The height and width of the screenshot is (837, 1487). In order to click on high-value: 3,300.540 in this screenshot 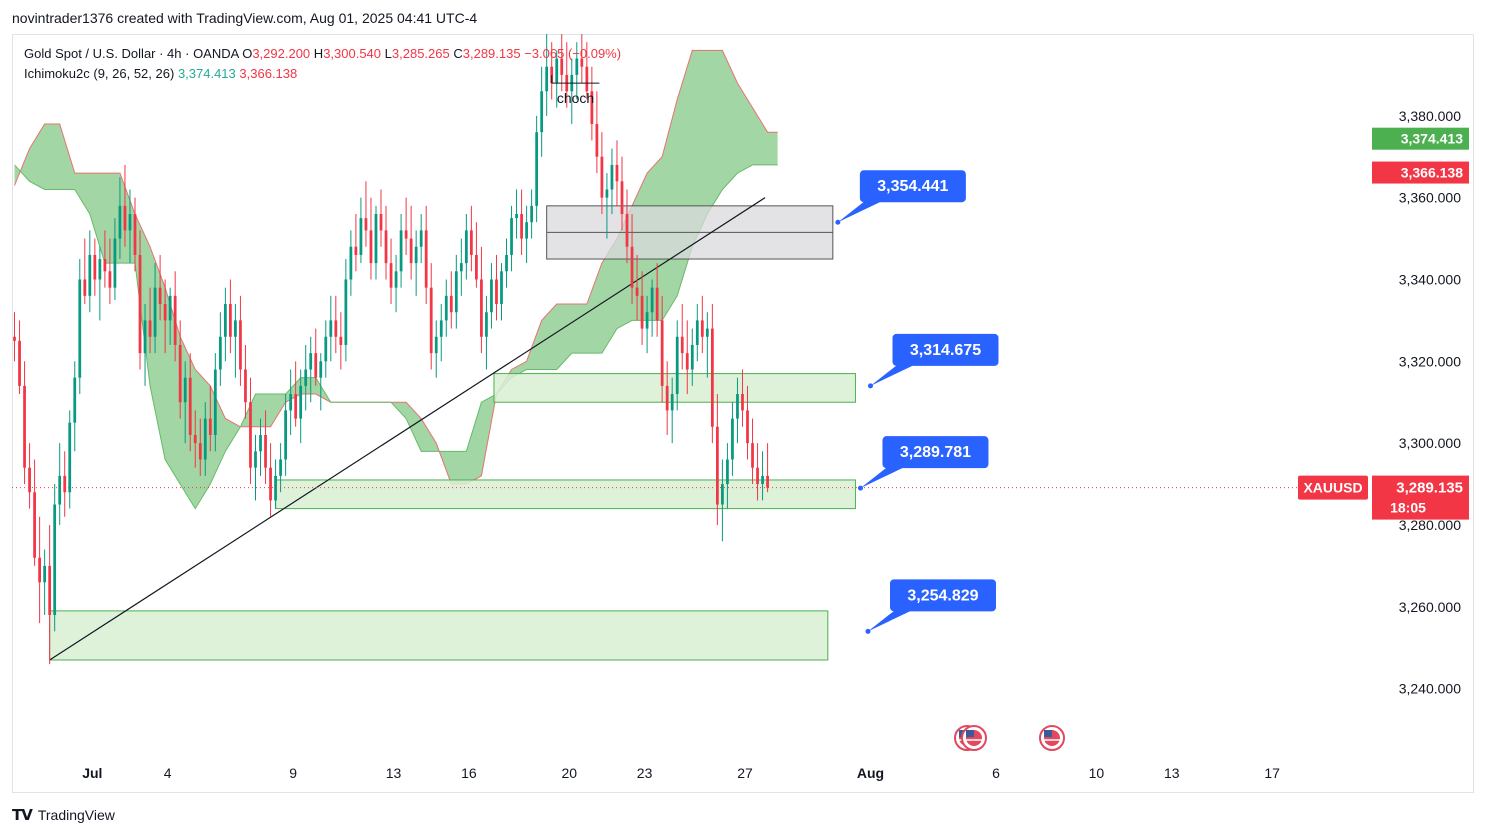, I will do `click(352, 53)`.